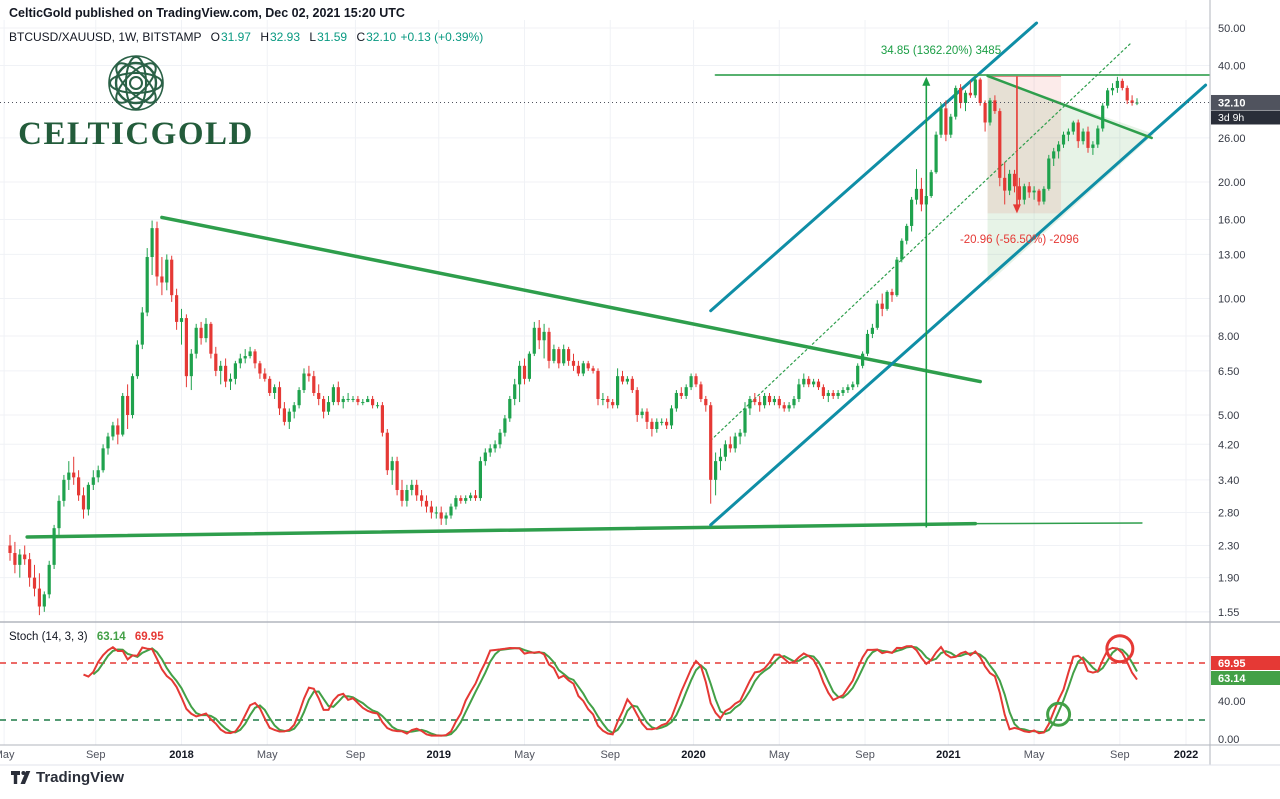 The width and height of the screenshot is (1280, 799). Describe the element at coordinates (313, 37) in the screenshot. I see `low-label: L` at that location.